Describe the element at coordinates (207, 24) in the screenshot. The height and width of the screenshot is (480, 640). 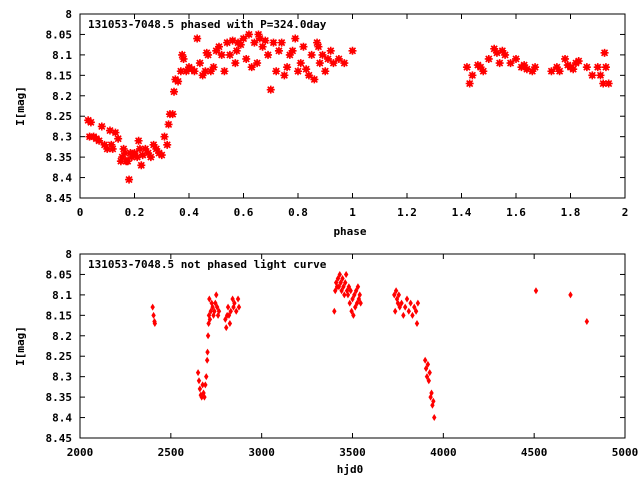
I see `chart-title: 131053-7048.5 phased with P=324.0day` at that location.